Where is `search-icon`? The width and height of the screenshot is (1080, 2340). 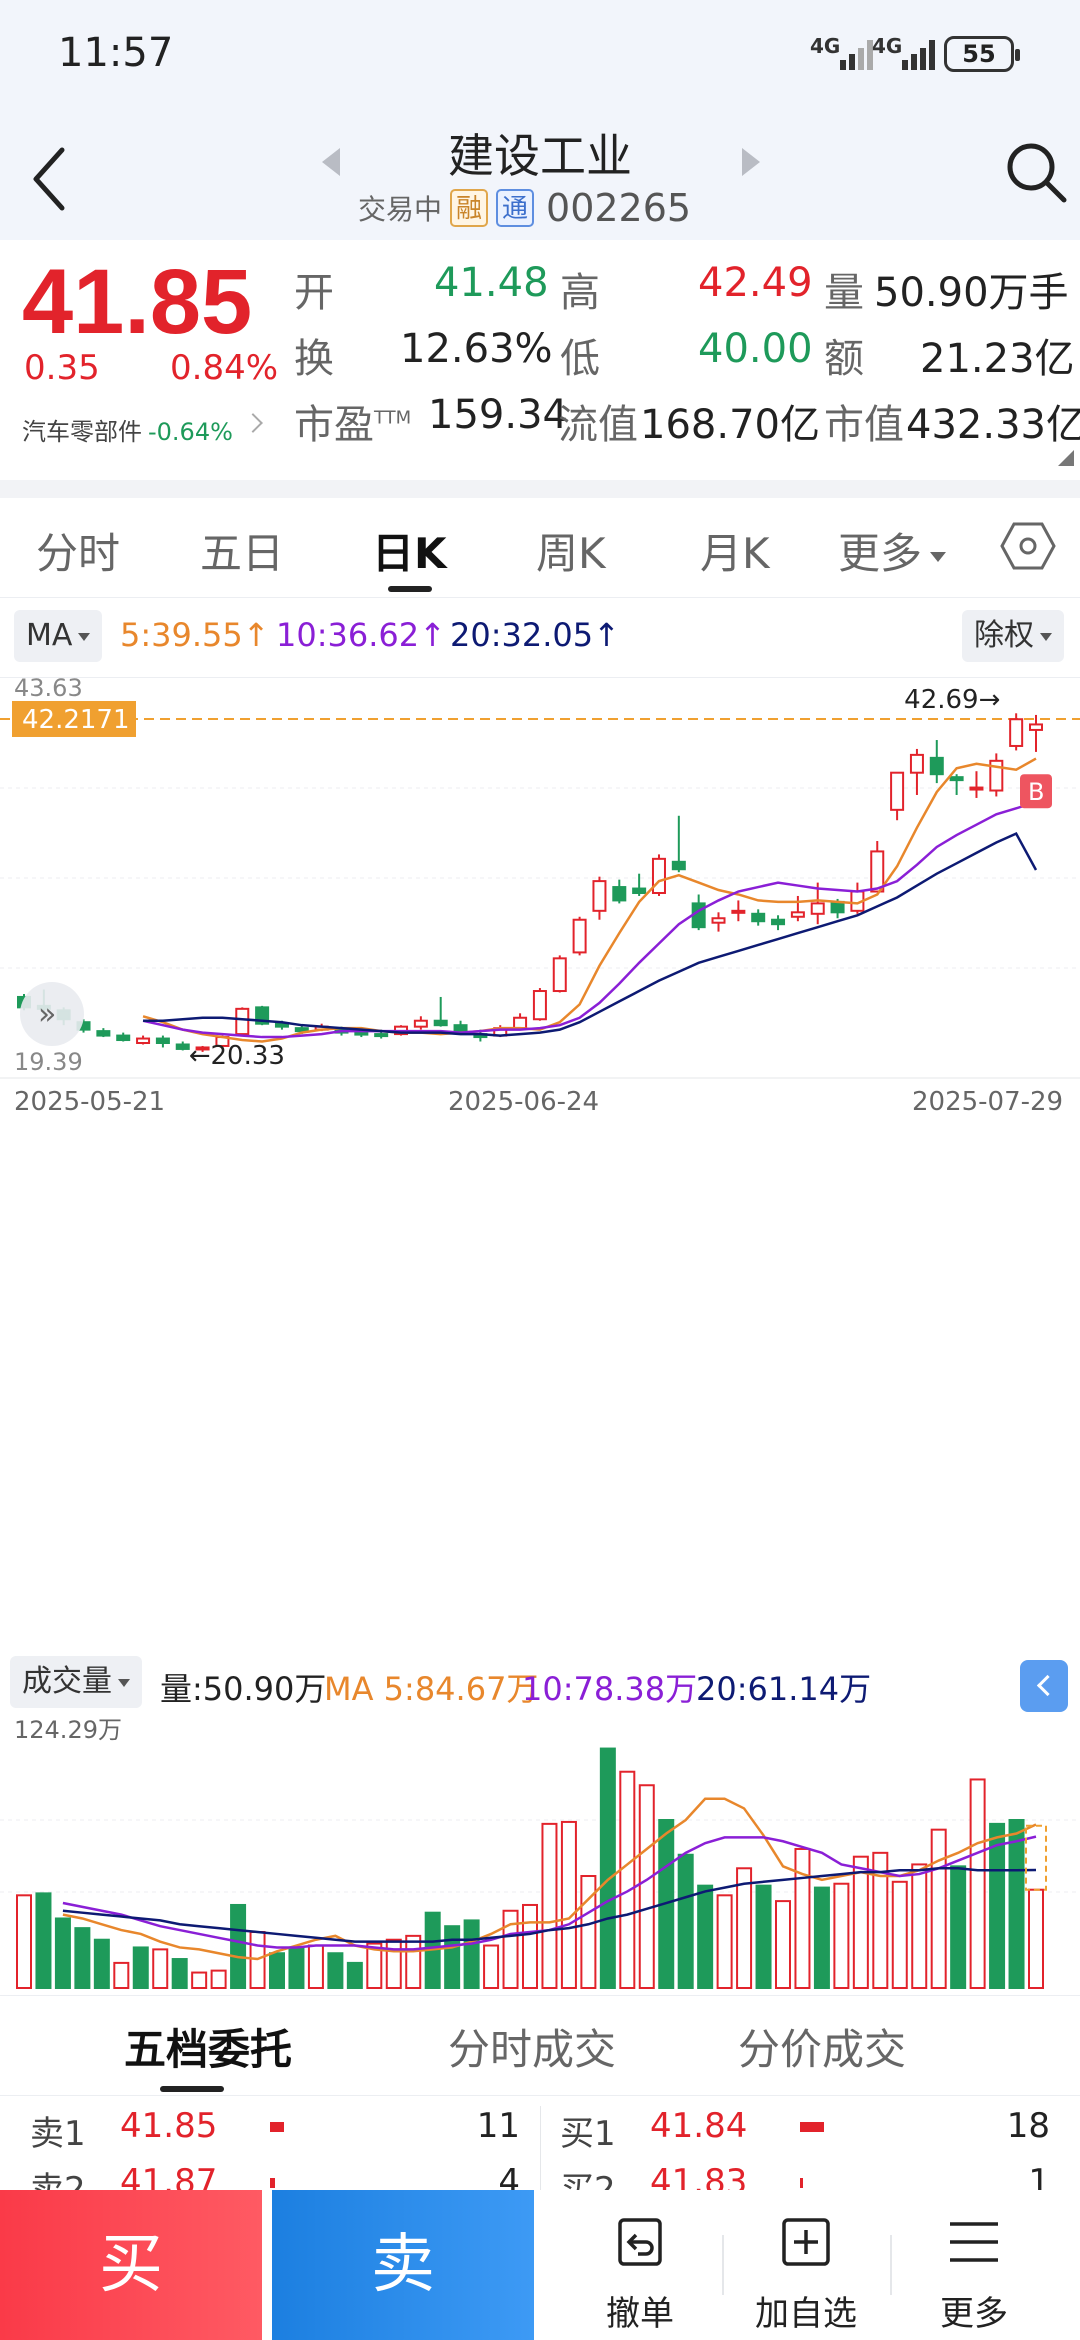
search-icon is located at coordinates (1036, 172).